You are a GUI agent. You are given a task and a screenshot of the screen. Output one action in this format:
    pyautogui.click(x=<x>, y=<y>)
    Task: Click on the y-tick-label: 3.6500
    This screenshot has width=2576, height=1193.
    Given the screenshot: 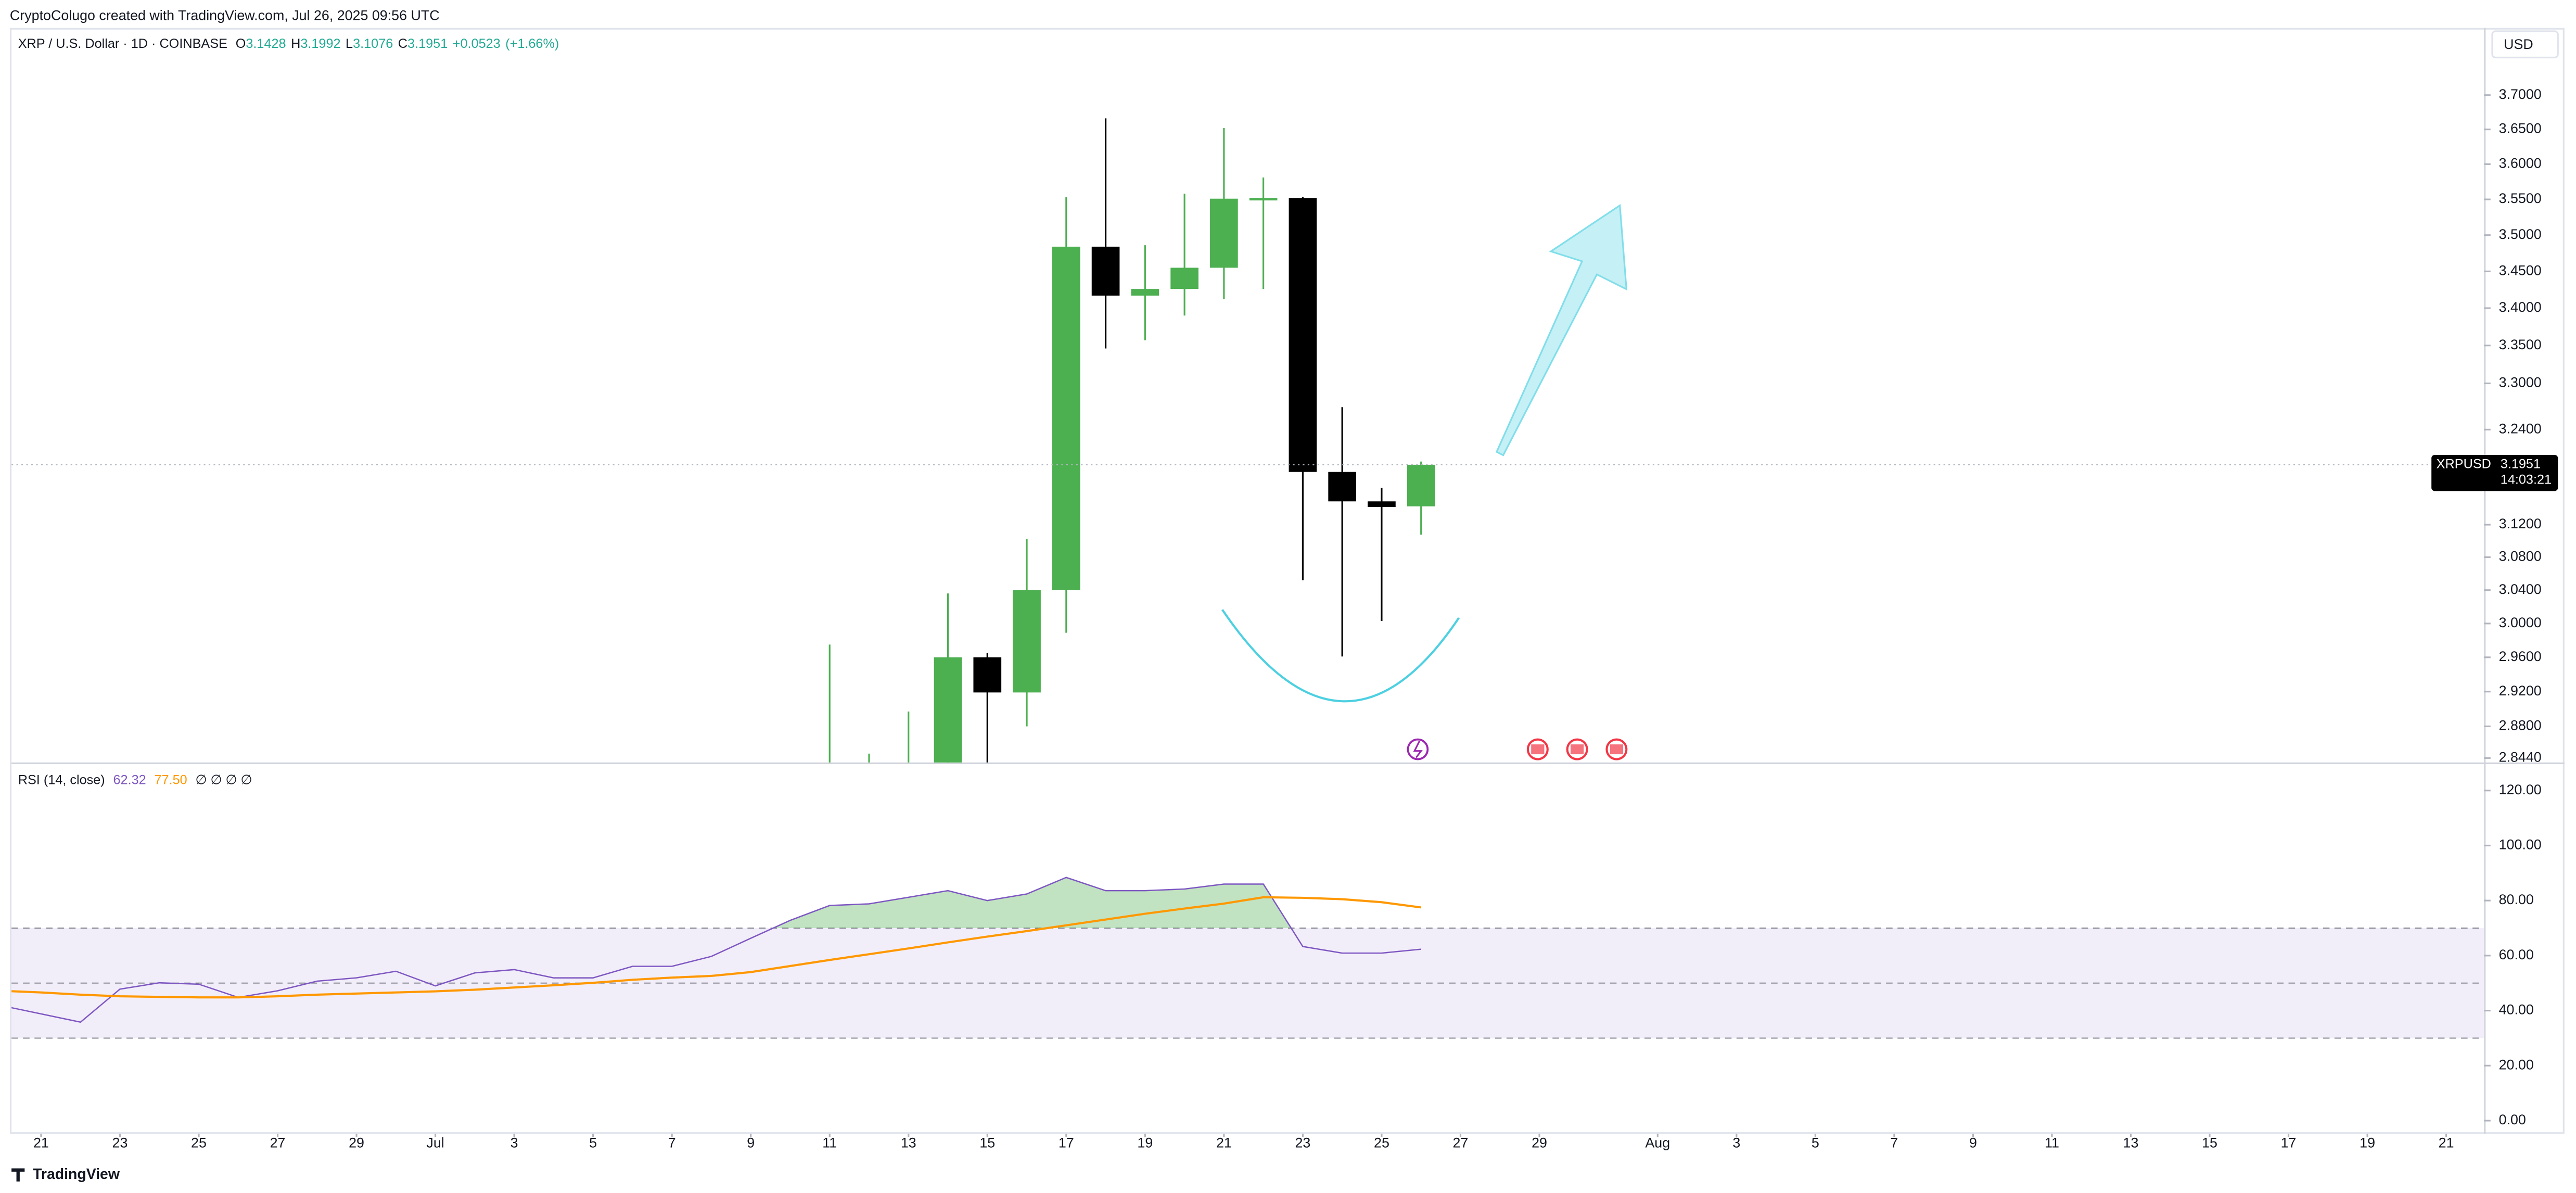 What is the action you would take?
    pyautogui.click(x=2520, y=128)
    